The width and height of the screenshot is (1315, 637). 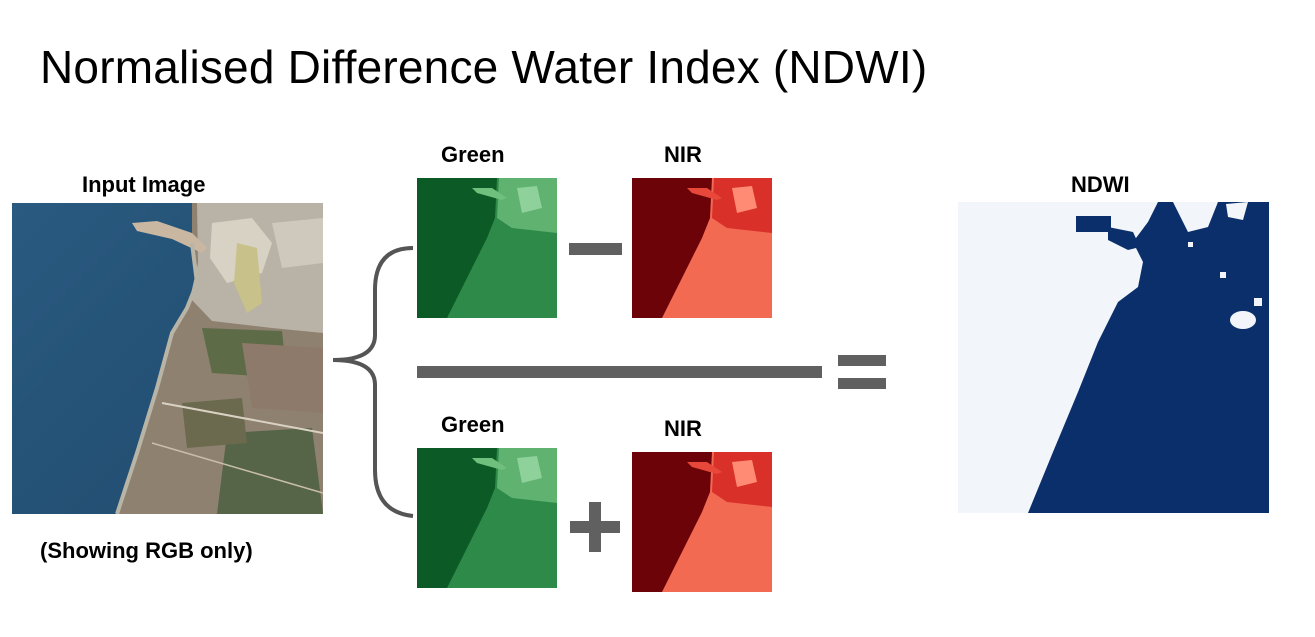 I want to click on denominator-green-band-image, so click(x=487, y=518).